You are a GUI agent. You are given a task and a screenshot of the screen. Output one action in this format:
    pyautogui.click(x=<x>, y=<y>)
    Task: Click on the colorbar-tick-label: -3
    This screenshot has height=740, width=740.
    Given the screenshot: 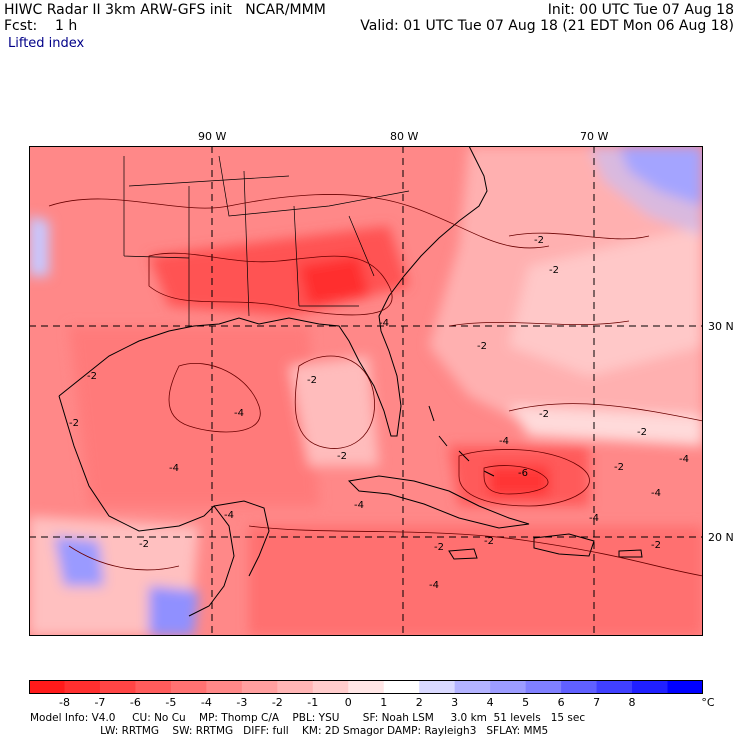 What is the action you would take?
    pyautogui.click(x=242, y=702)
    